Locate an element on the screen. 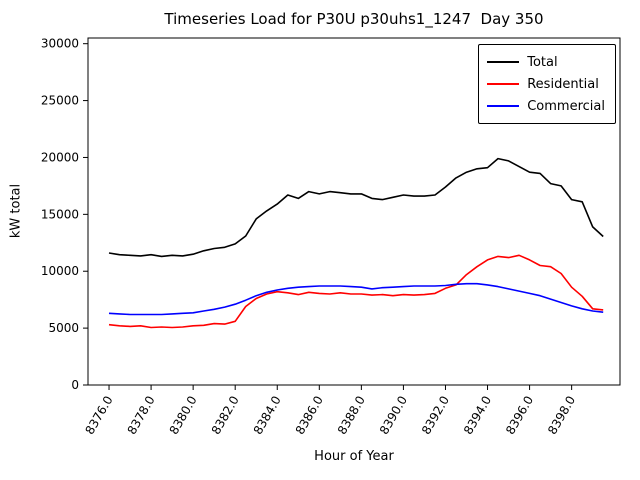 This screenshot has height=480, width=640. x-tick-label: 8388.0 is located at coordinates (351, 415).